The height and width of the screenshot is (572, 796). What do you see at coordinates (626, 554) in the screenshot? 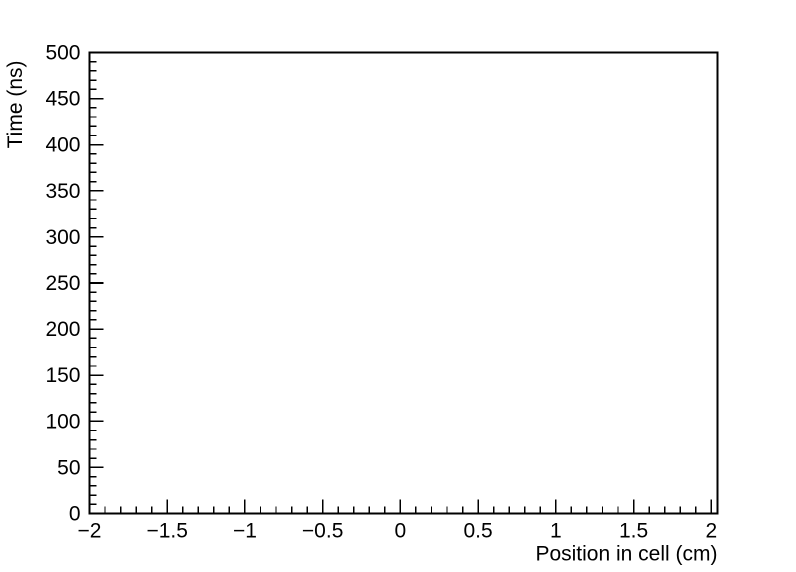
I see `x-axis-title: Position in cell (cm)` at bounding box center [626, 554].